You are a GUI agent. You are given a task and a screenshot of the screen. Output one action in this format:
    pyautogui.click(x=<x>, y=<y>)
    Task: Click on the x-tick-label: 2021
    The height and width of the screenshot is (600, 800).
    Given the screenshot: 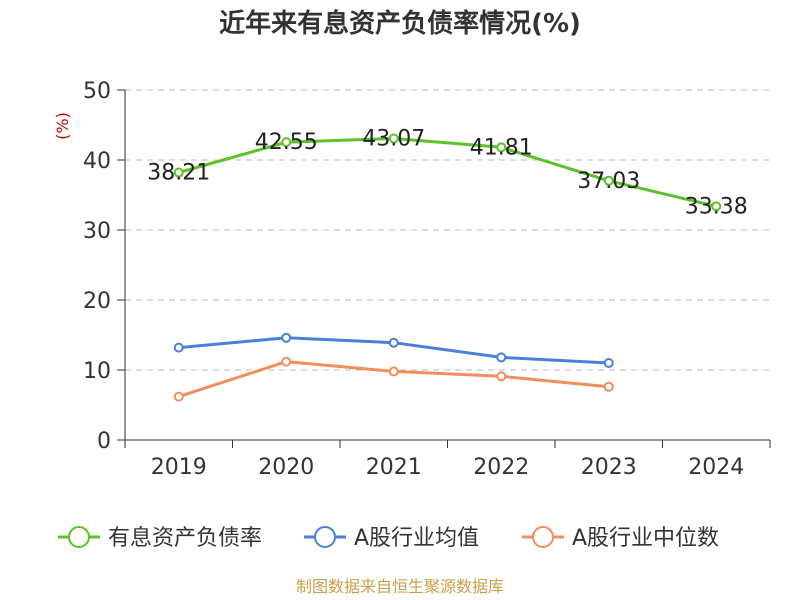 What is the action you would take?
    pyautogui.click(x=394, y=467)
    